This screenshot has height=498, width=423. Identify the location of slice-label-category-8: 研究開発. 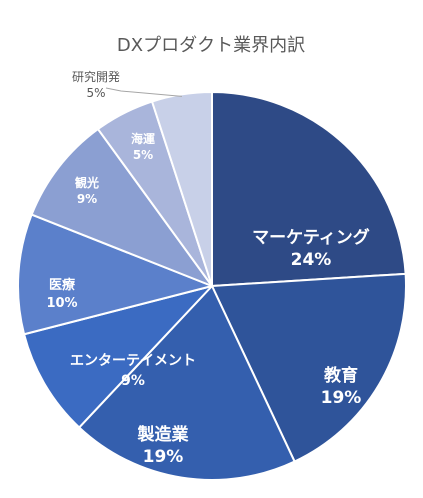
(96, 76).